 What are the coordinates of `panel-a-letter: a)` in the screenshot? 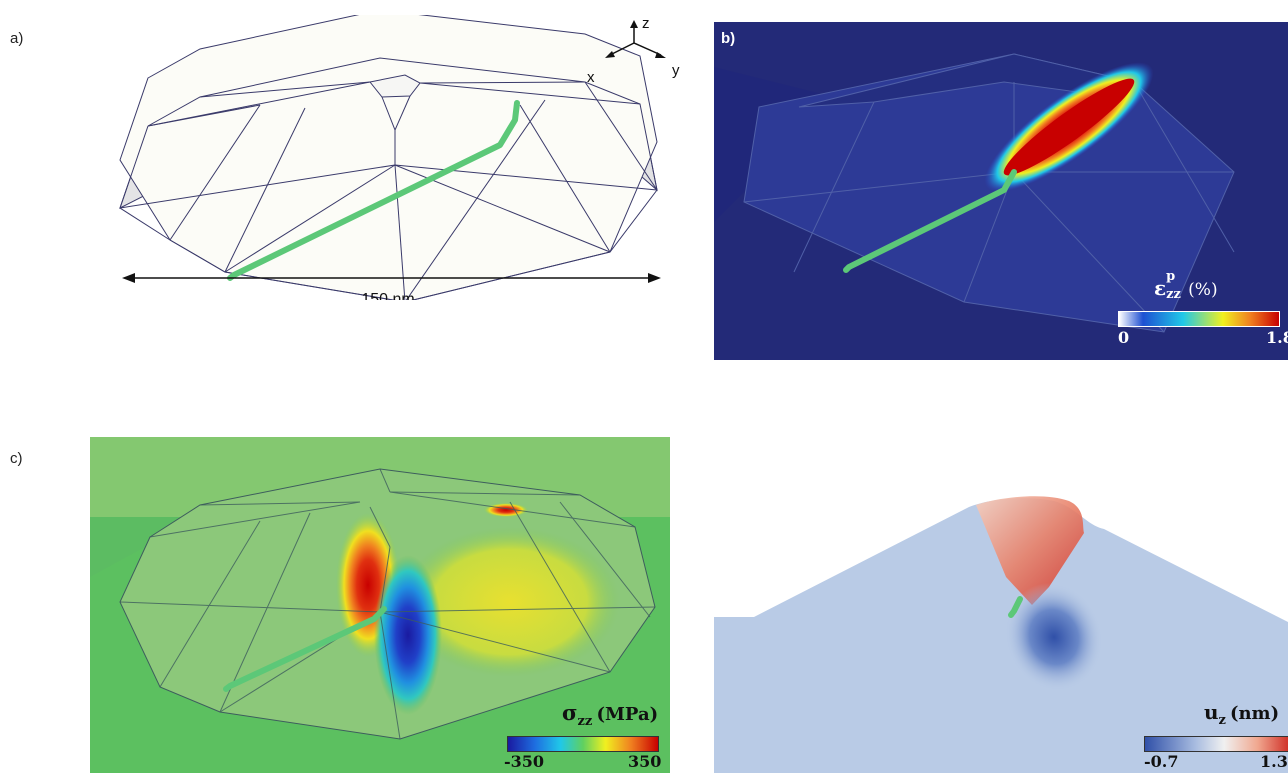 It's located at (17, 38).